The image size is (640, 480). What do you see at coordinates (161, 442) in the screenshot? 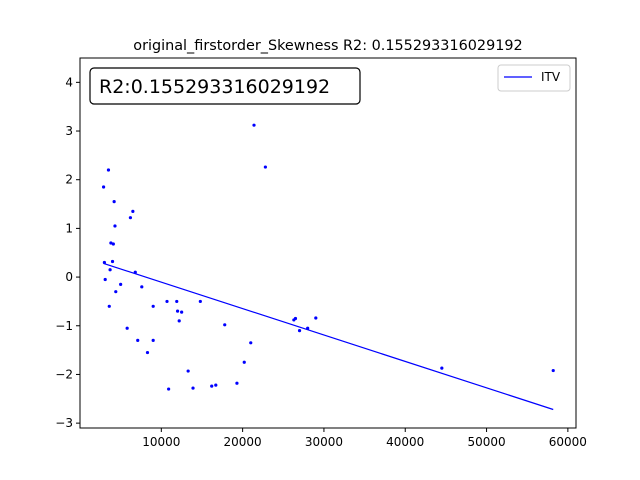
I see `x-tick-label: 10000` at bounding box center [161, 442].